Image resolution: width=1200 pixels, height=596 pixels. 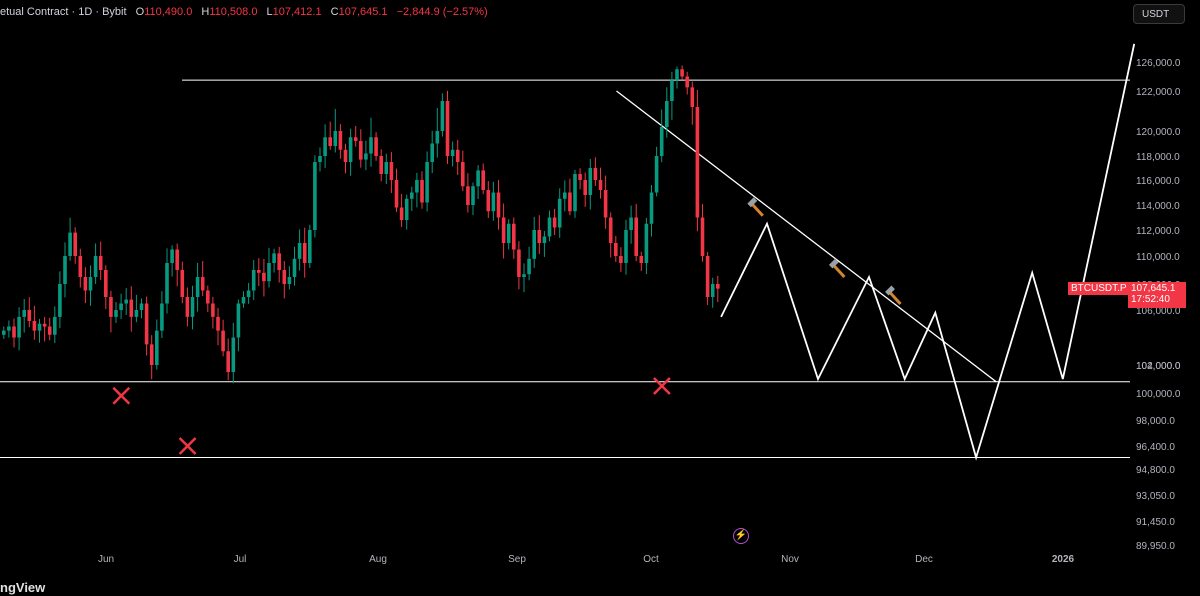 I want to click on price-axis-label: 120,000.0, so click(x=1158, y=132).